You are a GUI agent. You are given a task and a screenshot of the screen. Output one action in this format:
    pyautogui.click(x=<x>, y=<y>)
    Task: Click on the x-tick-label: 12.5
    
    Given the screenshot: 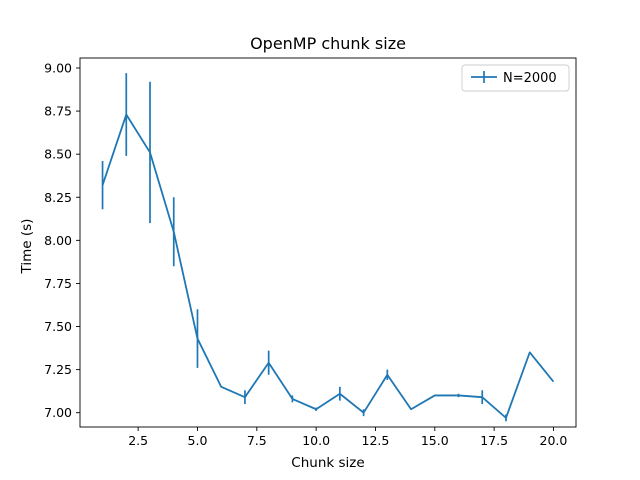 What is the action you would take?
    pyautogui.click(x=376, y=440)
    